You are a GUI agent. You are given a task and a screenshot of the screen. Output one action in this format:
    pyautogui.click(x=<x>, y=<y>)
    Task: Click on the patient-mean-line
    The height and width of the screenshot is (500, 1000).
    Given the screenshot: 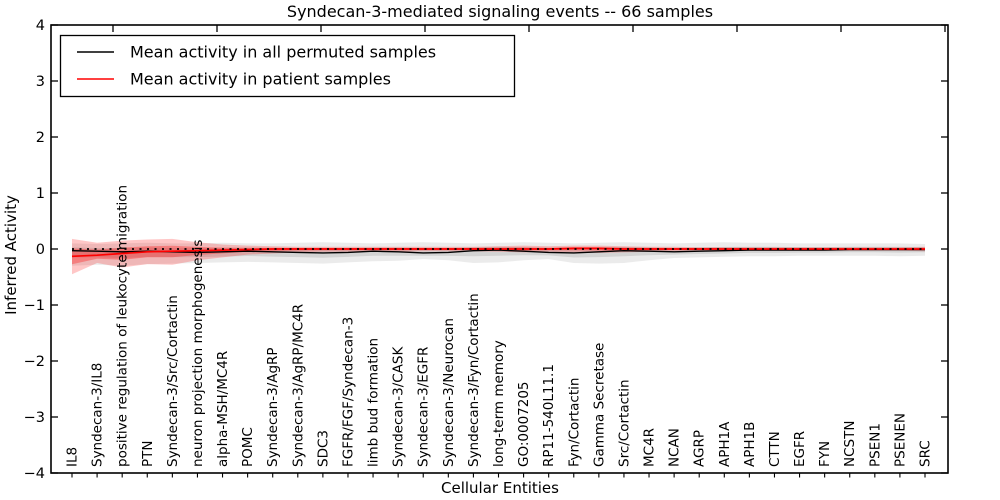 What is the action you would take?
    pyautogui.click(x=498, y=252)
    